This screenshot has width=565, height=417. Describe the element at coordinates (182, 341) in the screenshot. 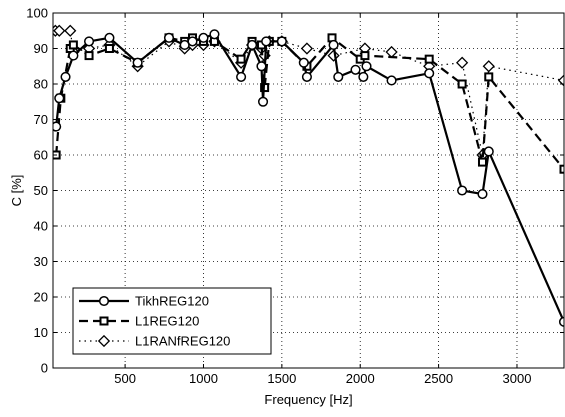

I see `legend-entry-l1ranfreg120-label: L1RANfREG120` at that location.